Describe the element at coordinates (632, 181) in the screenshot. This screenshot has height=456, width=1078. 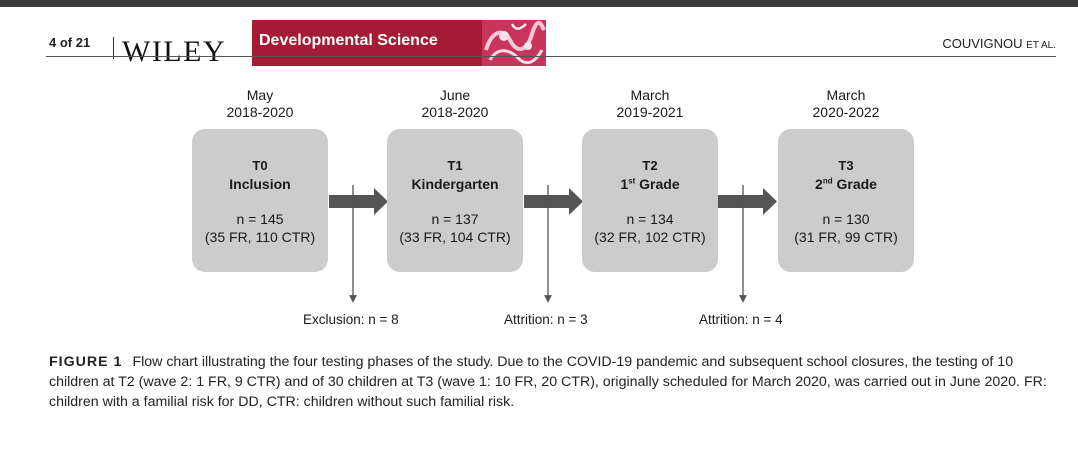
I see `ordinal-suffix: st` at that location.